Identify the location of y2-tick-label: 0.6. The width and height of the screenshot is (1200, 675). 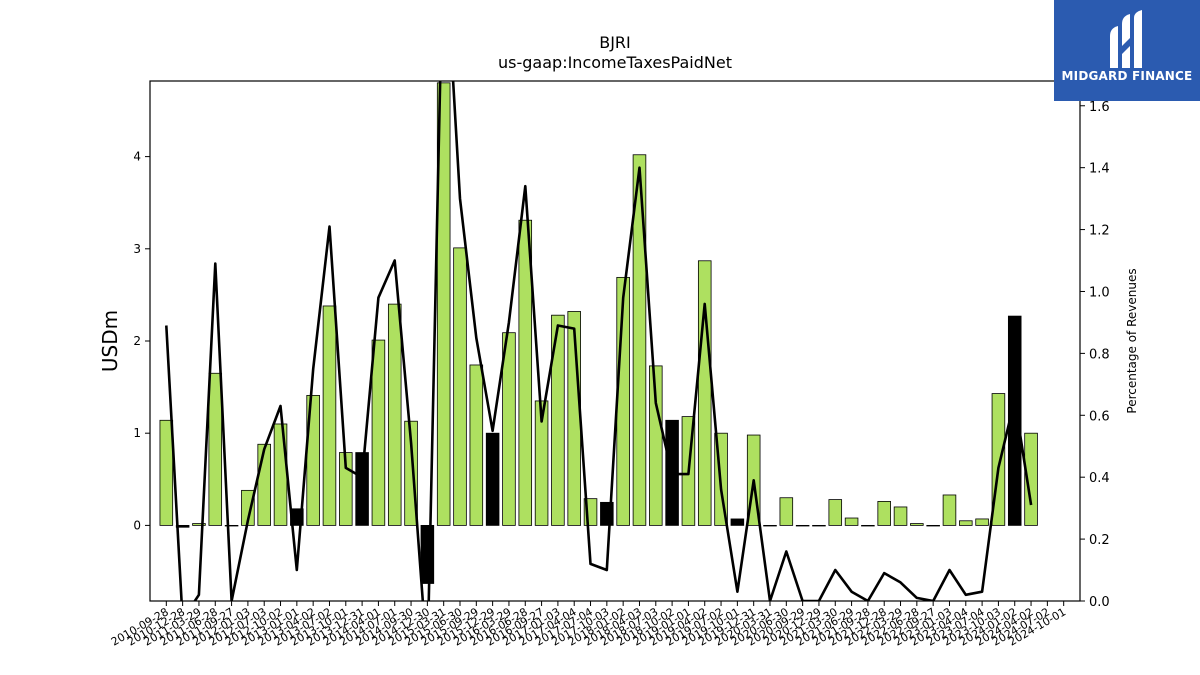
(1099, 416).